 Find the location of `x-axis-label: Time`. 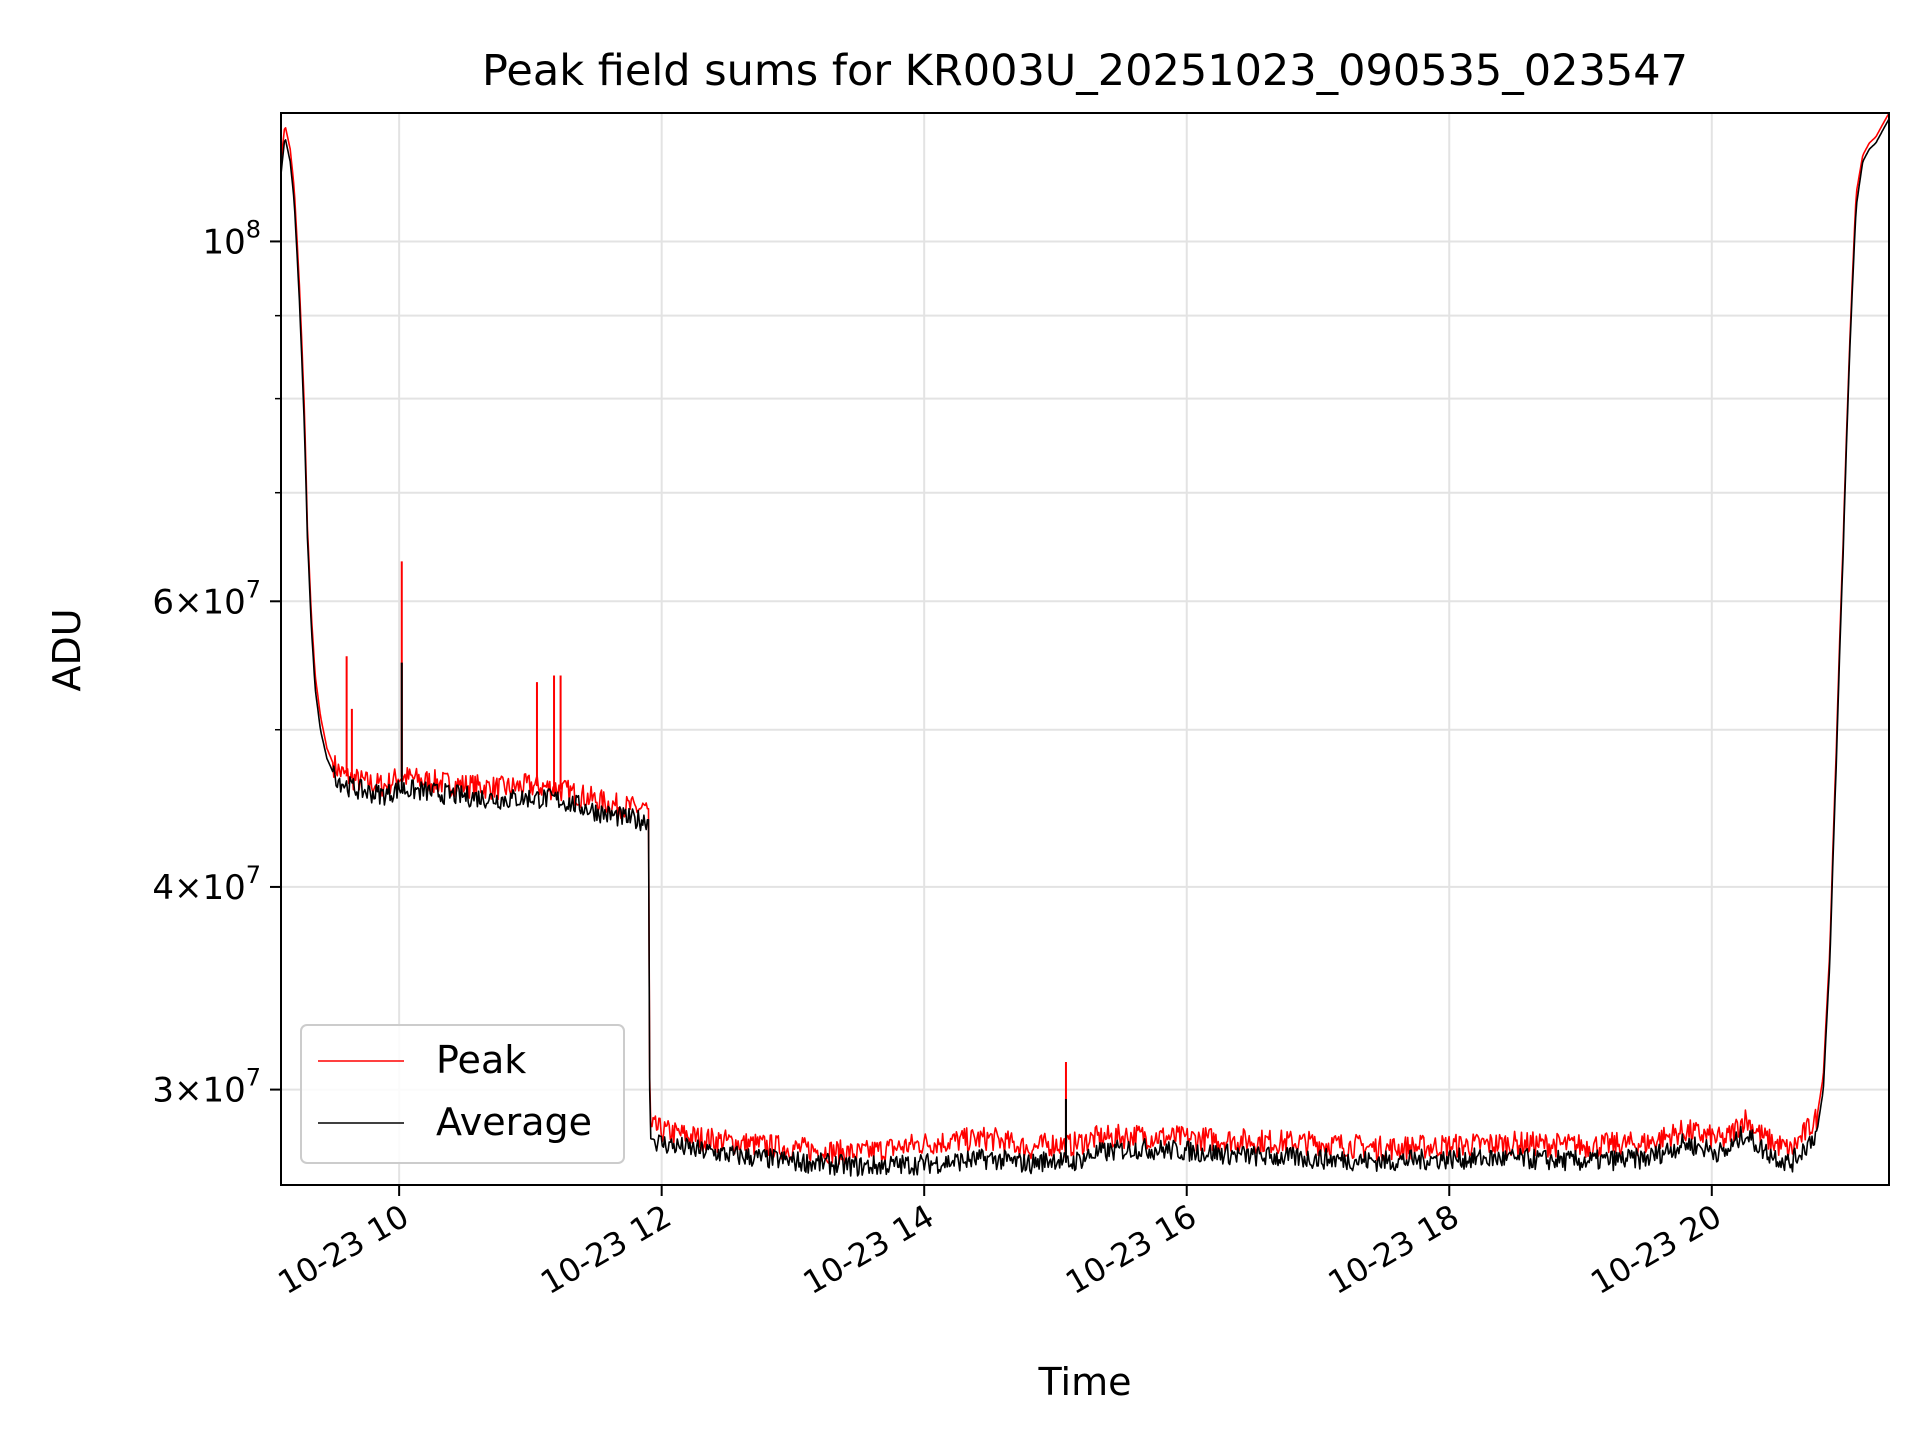

x-axis-label: Time is located at coordinates (1085, 1382).